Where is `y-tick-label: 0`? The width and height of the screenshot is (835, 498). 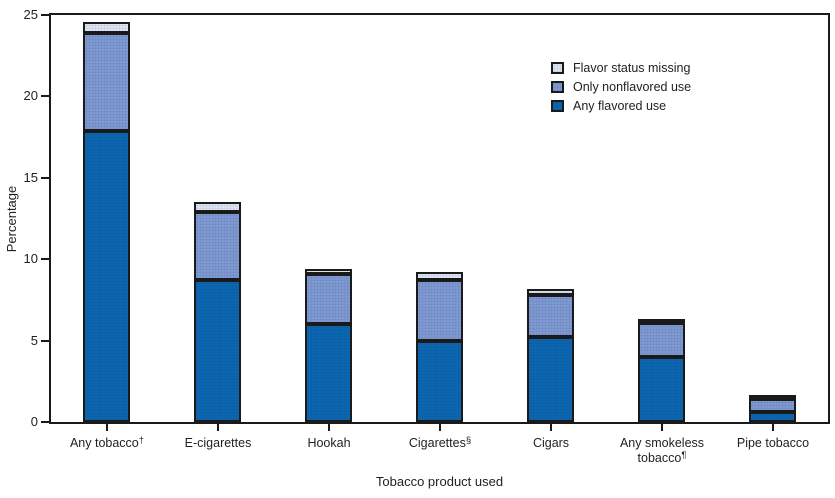 y-tick-label: 0 is located at coordinates (34, 421).